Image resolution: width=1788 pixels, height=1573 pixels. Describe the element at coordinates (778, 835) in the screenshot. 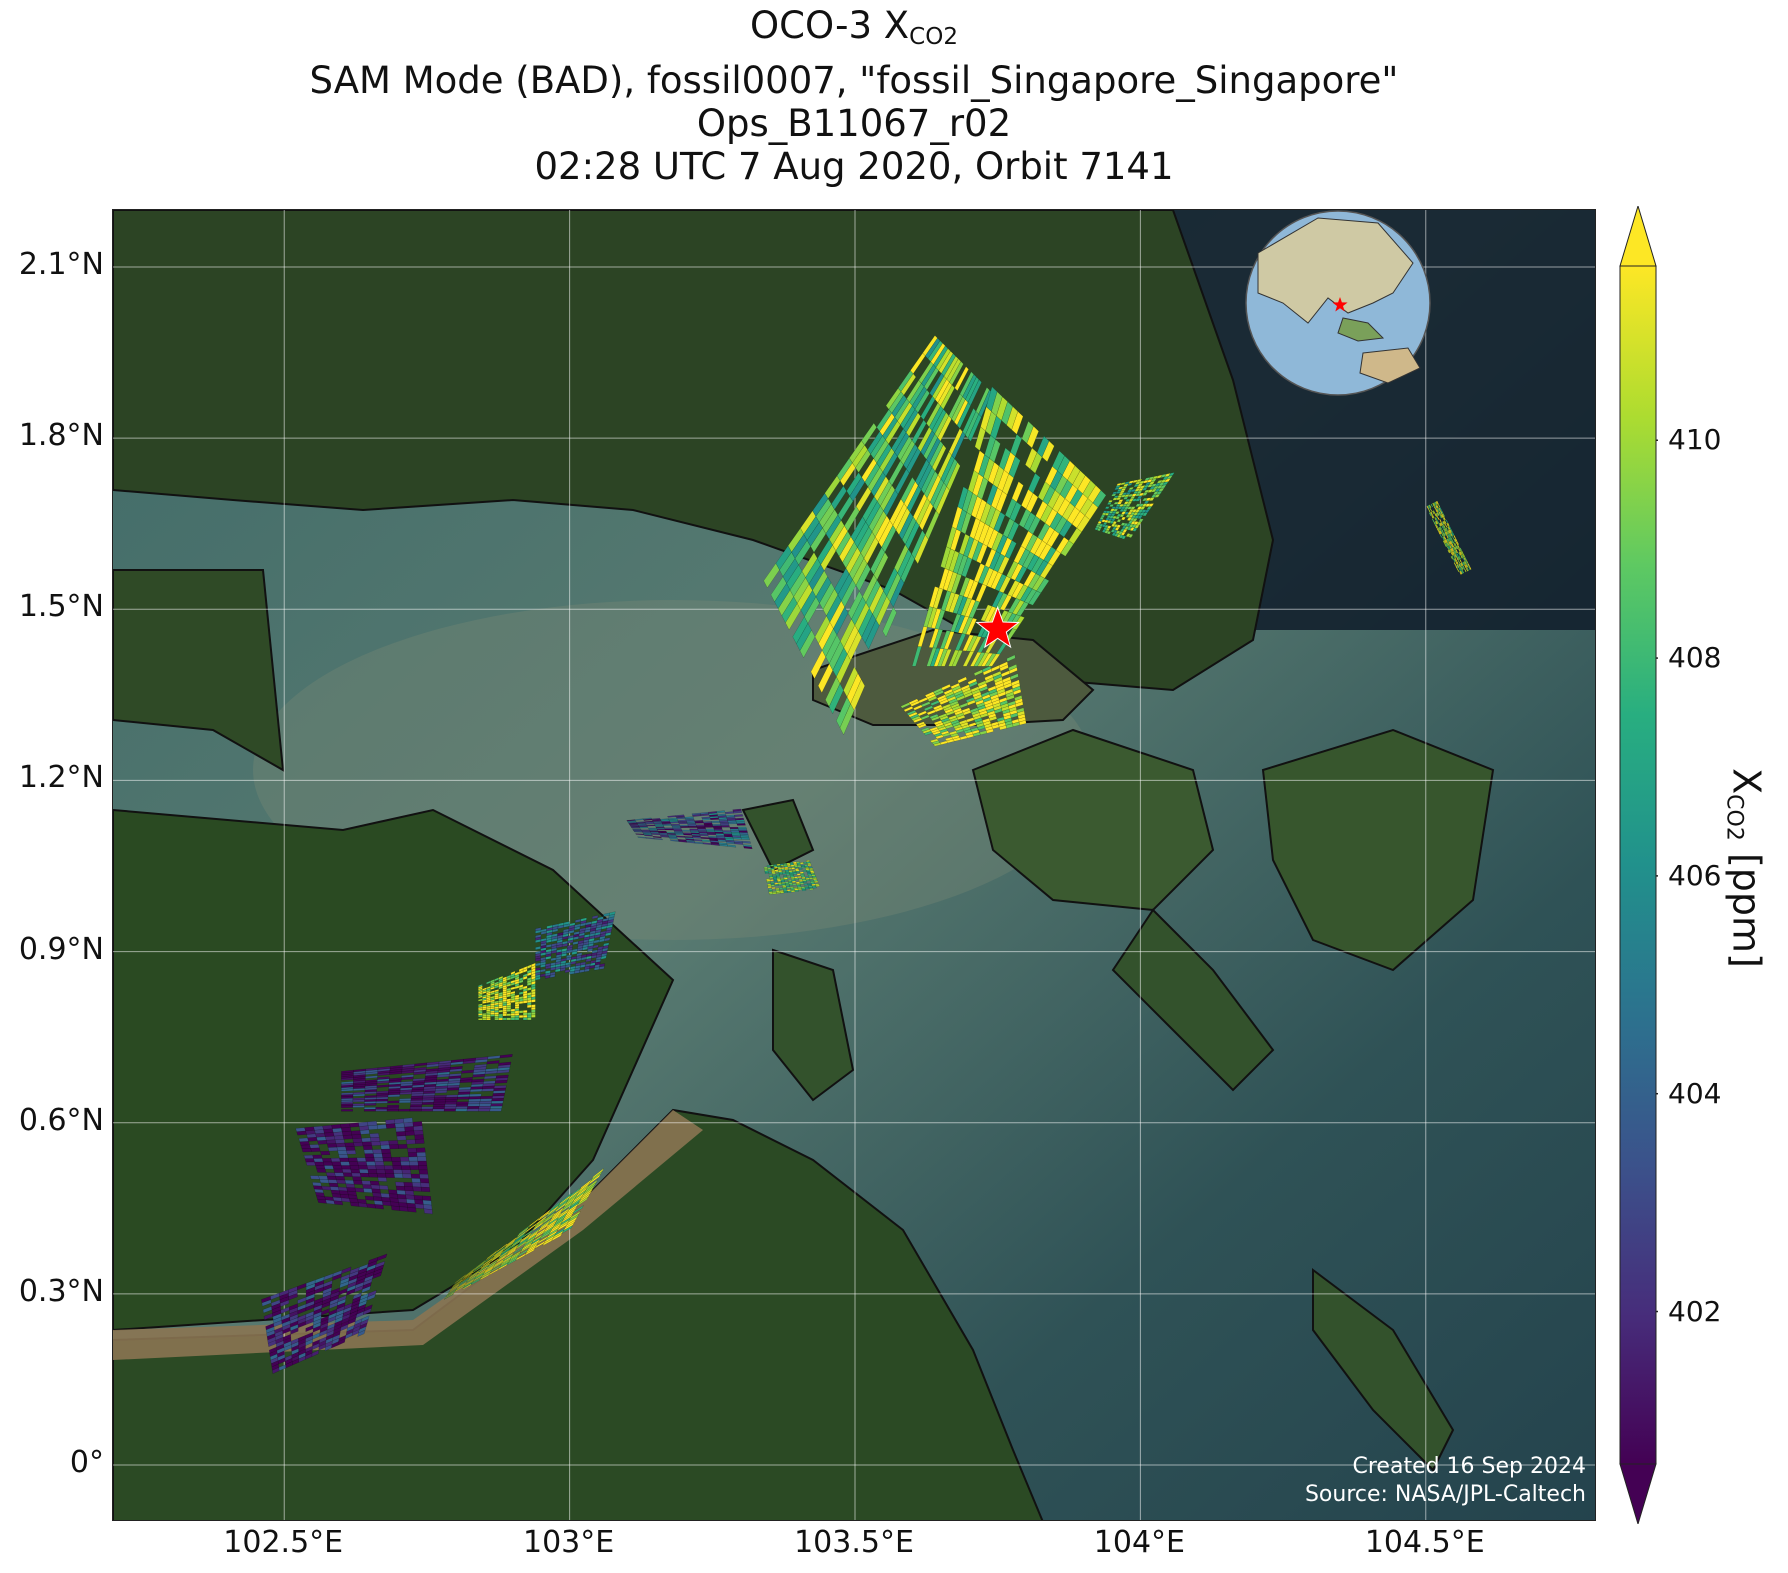

I see `karimun-island` at that location.